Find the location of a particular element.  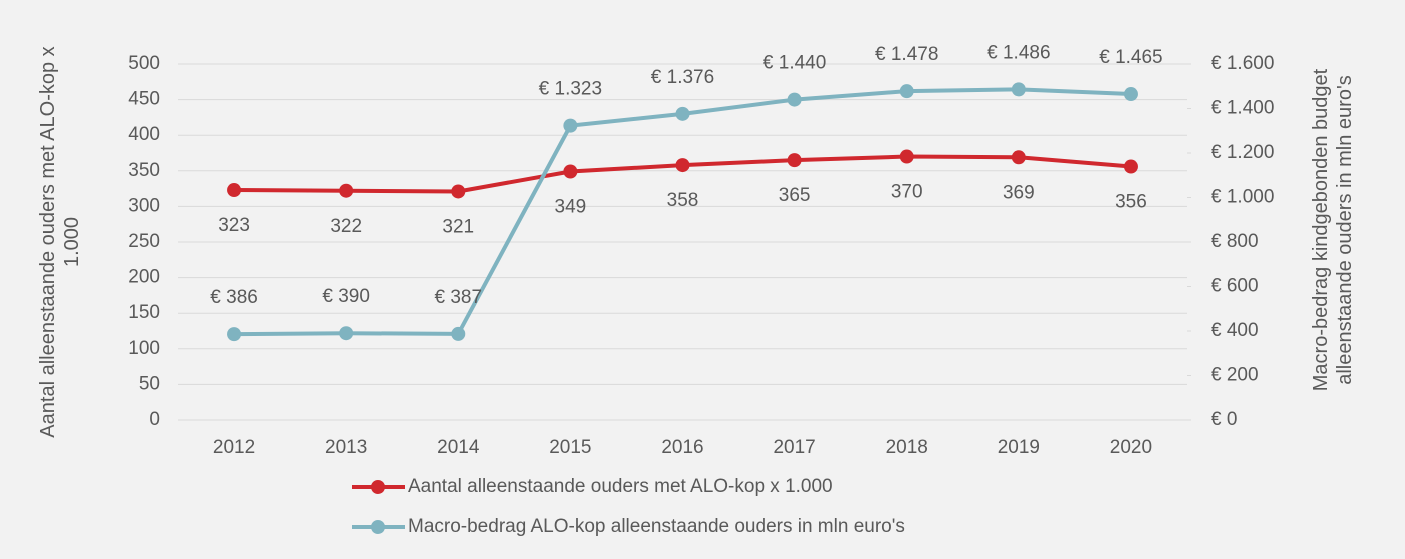

y2-tick-label: € 1.200 is located at coordinates (1242, 152).